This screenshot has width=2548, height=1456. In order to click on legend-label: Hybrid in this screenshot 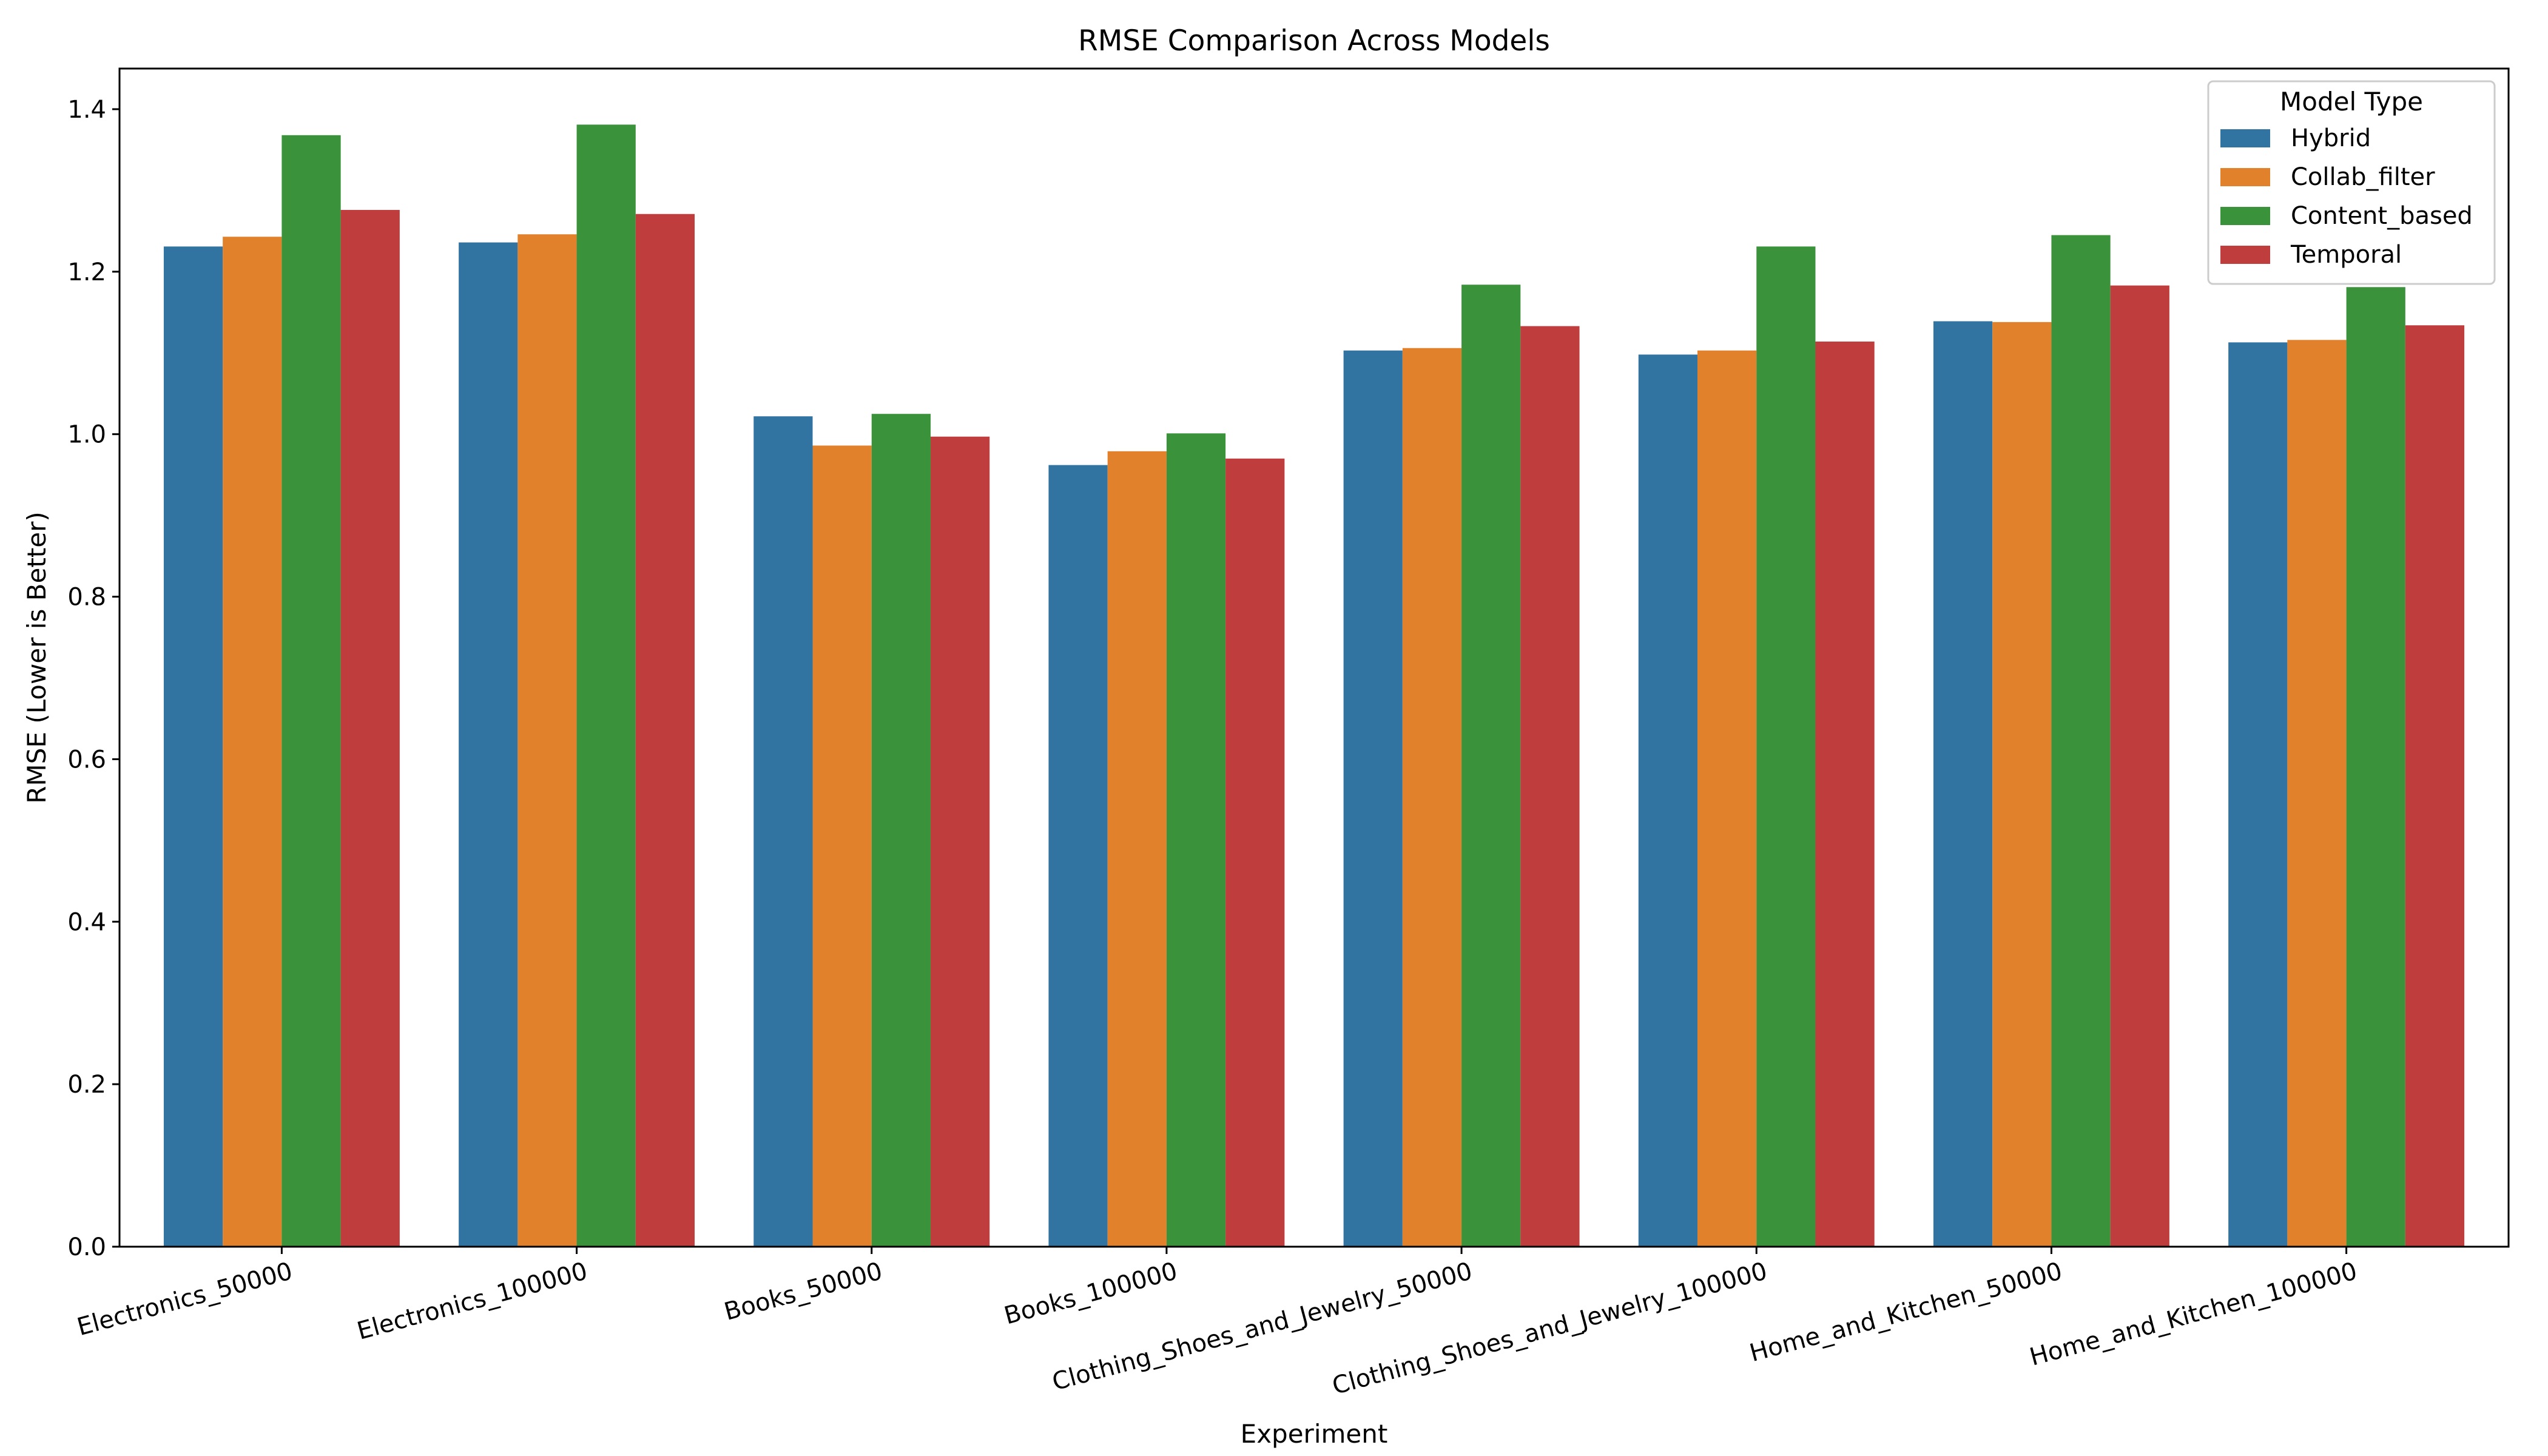, I will do `click(2331, 138)`.